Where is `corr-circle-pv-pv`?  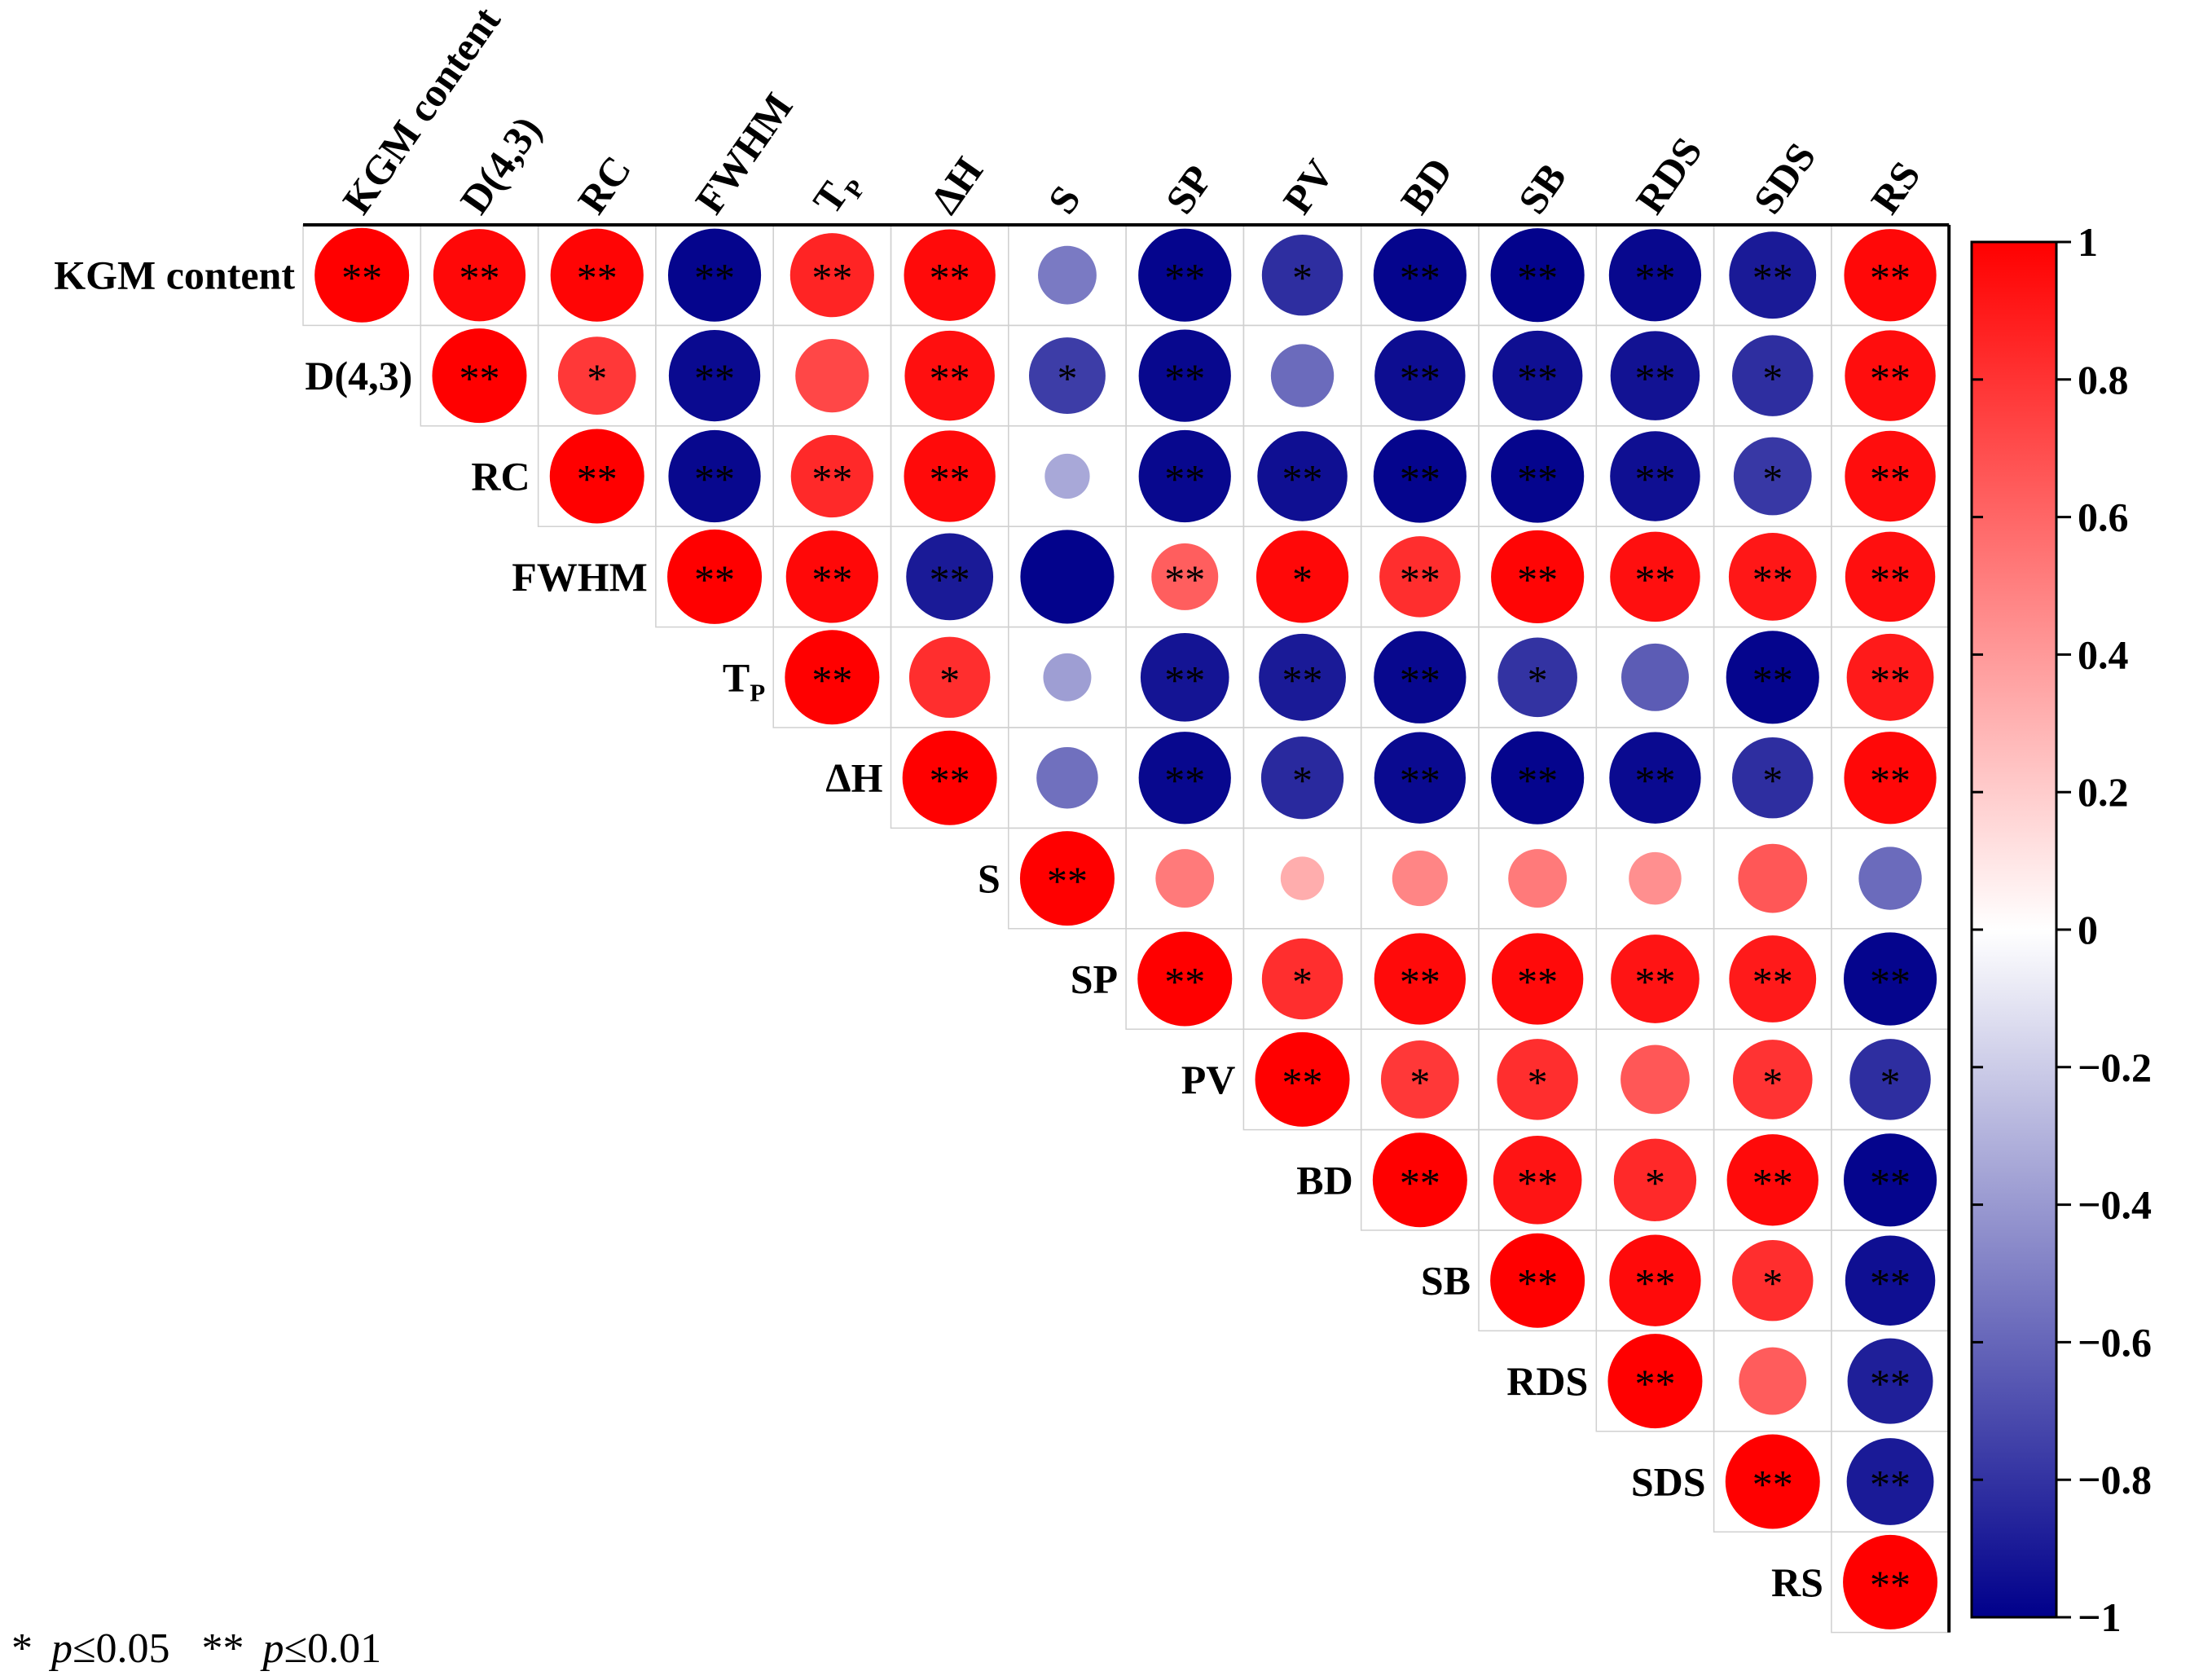 corr-circle-pv-pv is located at coordinates (1302, 1079).